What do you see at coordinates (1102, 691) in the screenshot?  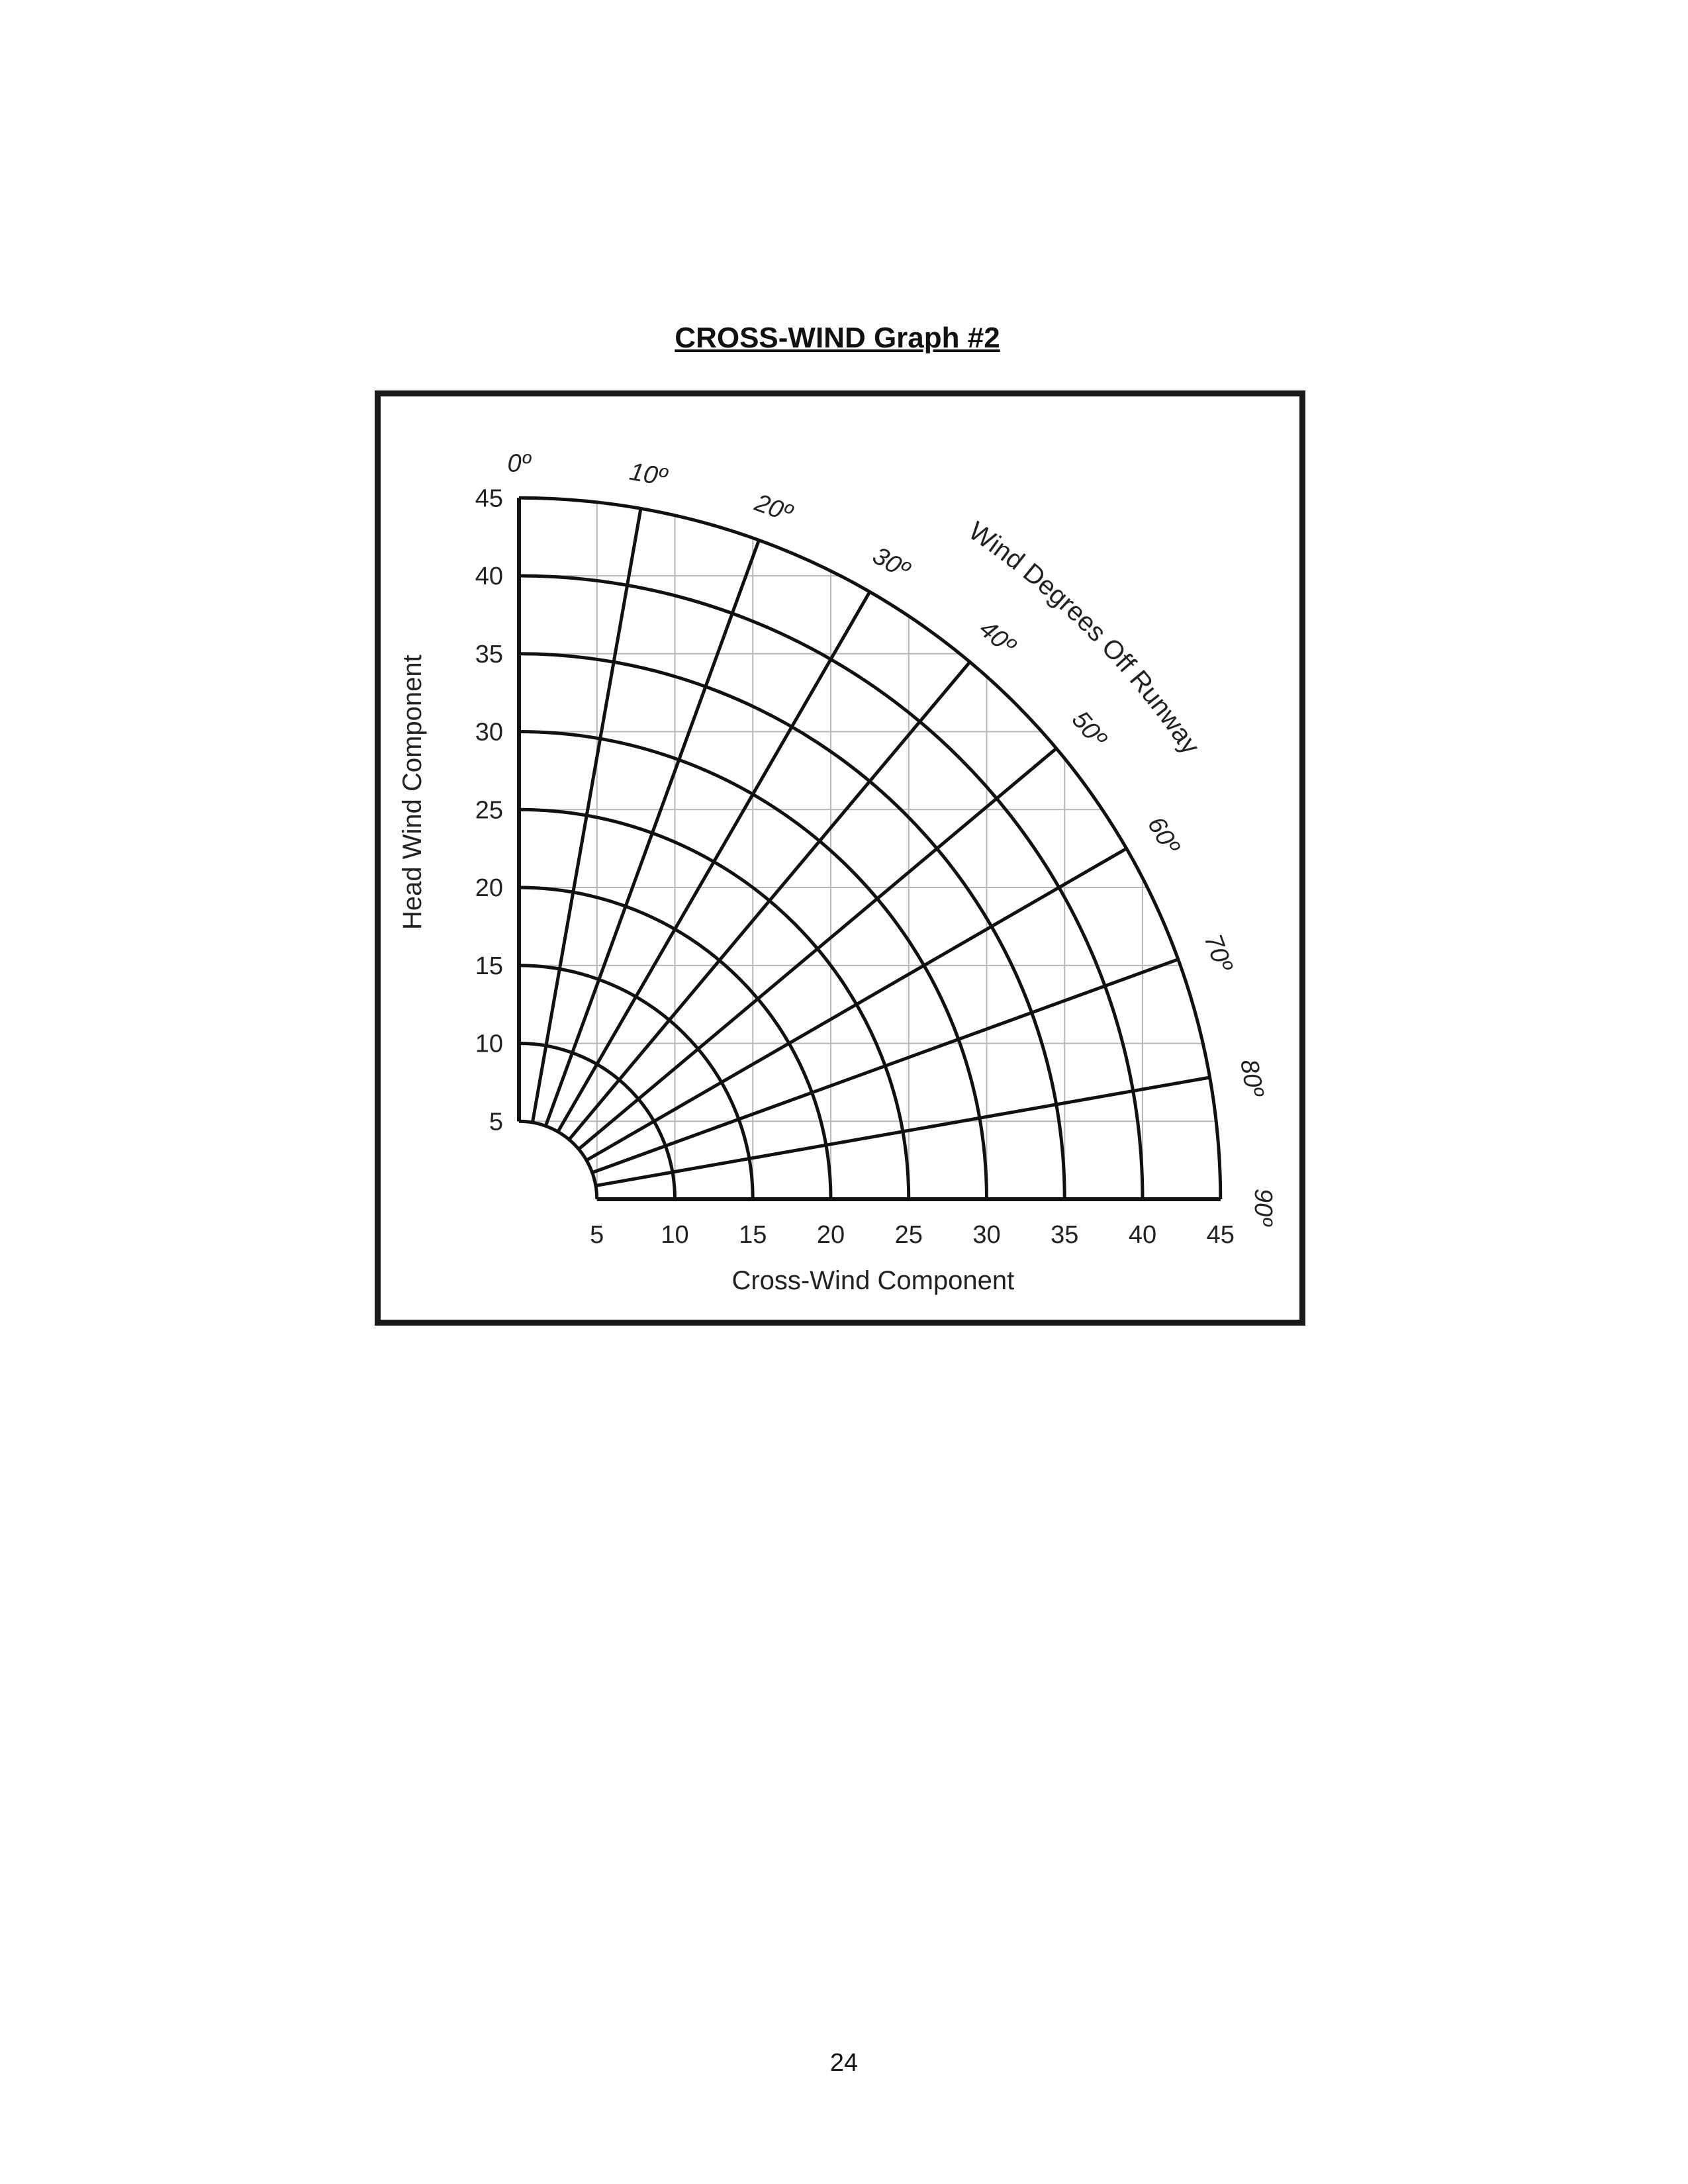 I see `angle-title-path` at bounding box center [1102, 691].